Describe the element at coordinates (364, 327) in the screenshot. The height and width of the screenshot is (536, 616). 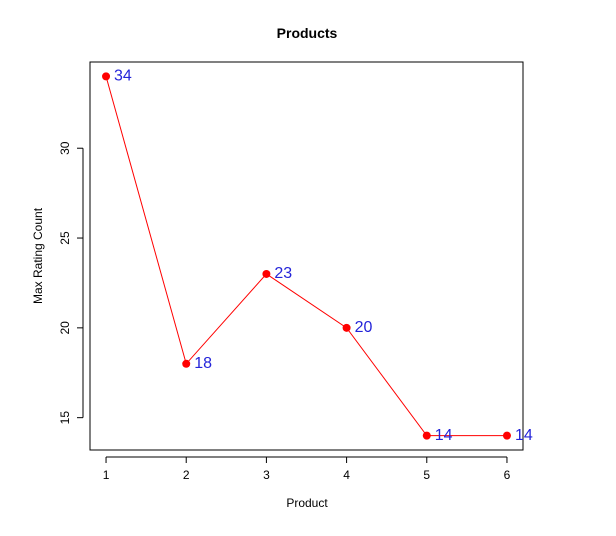
I see `data-label-4: 20` at that location.